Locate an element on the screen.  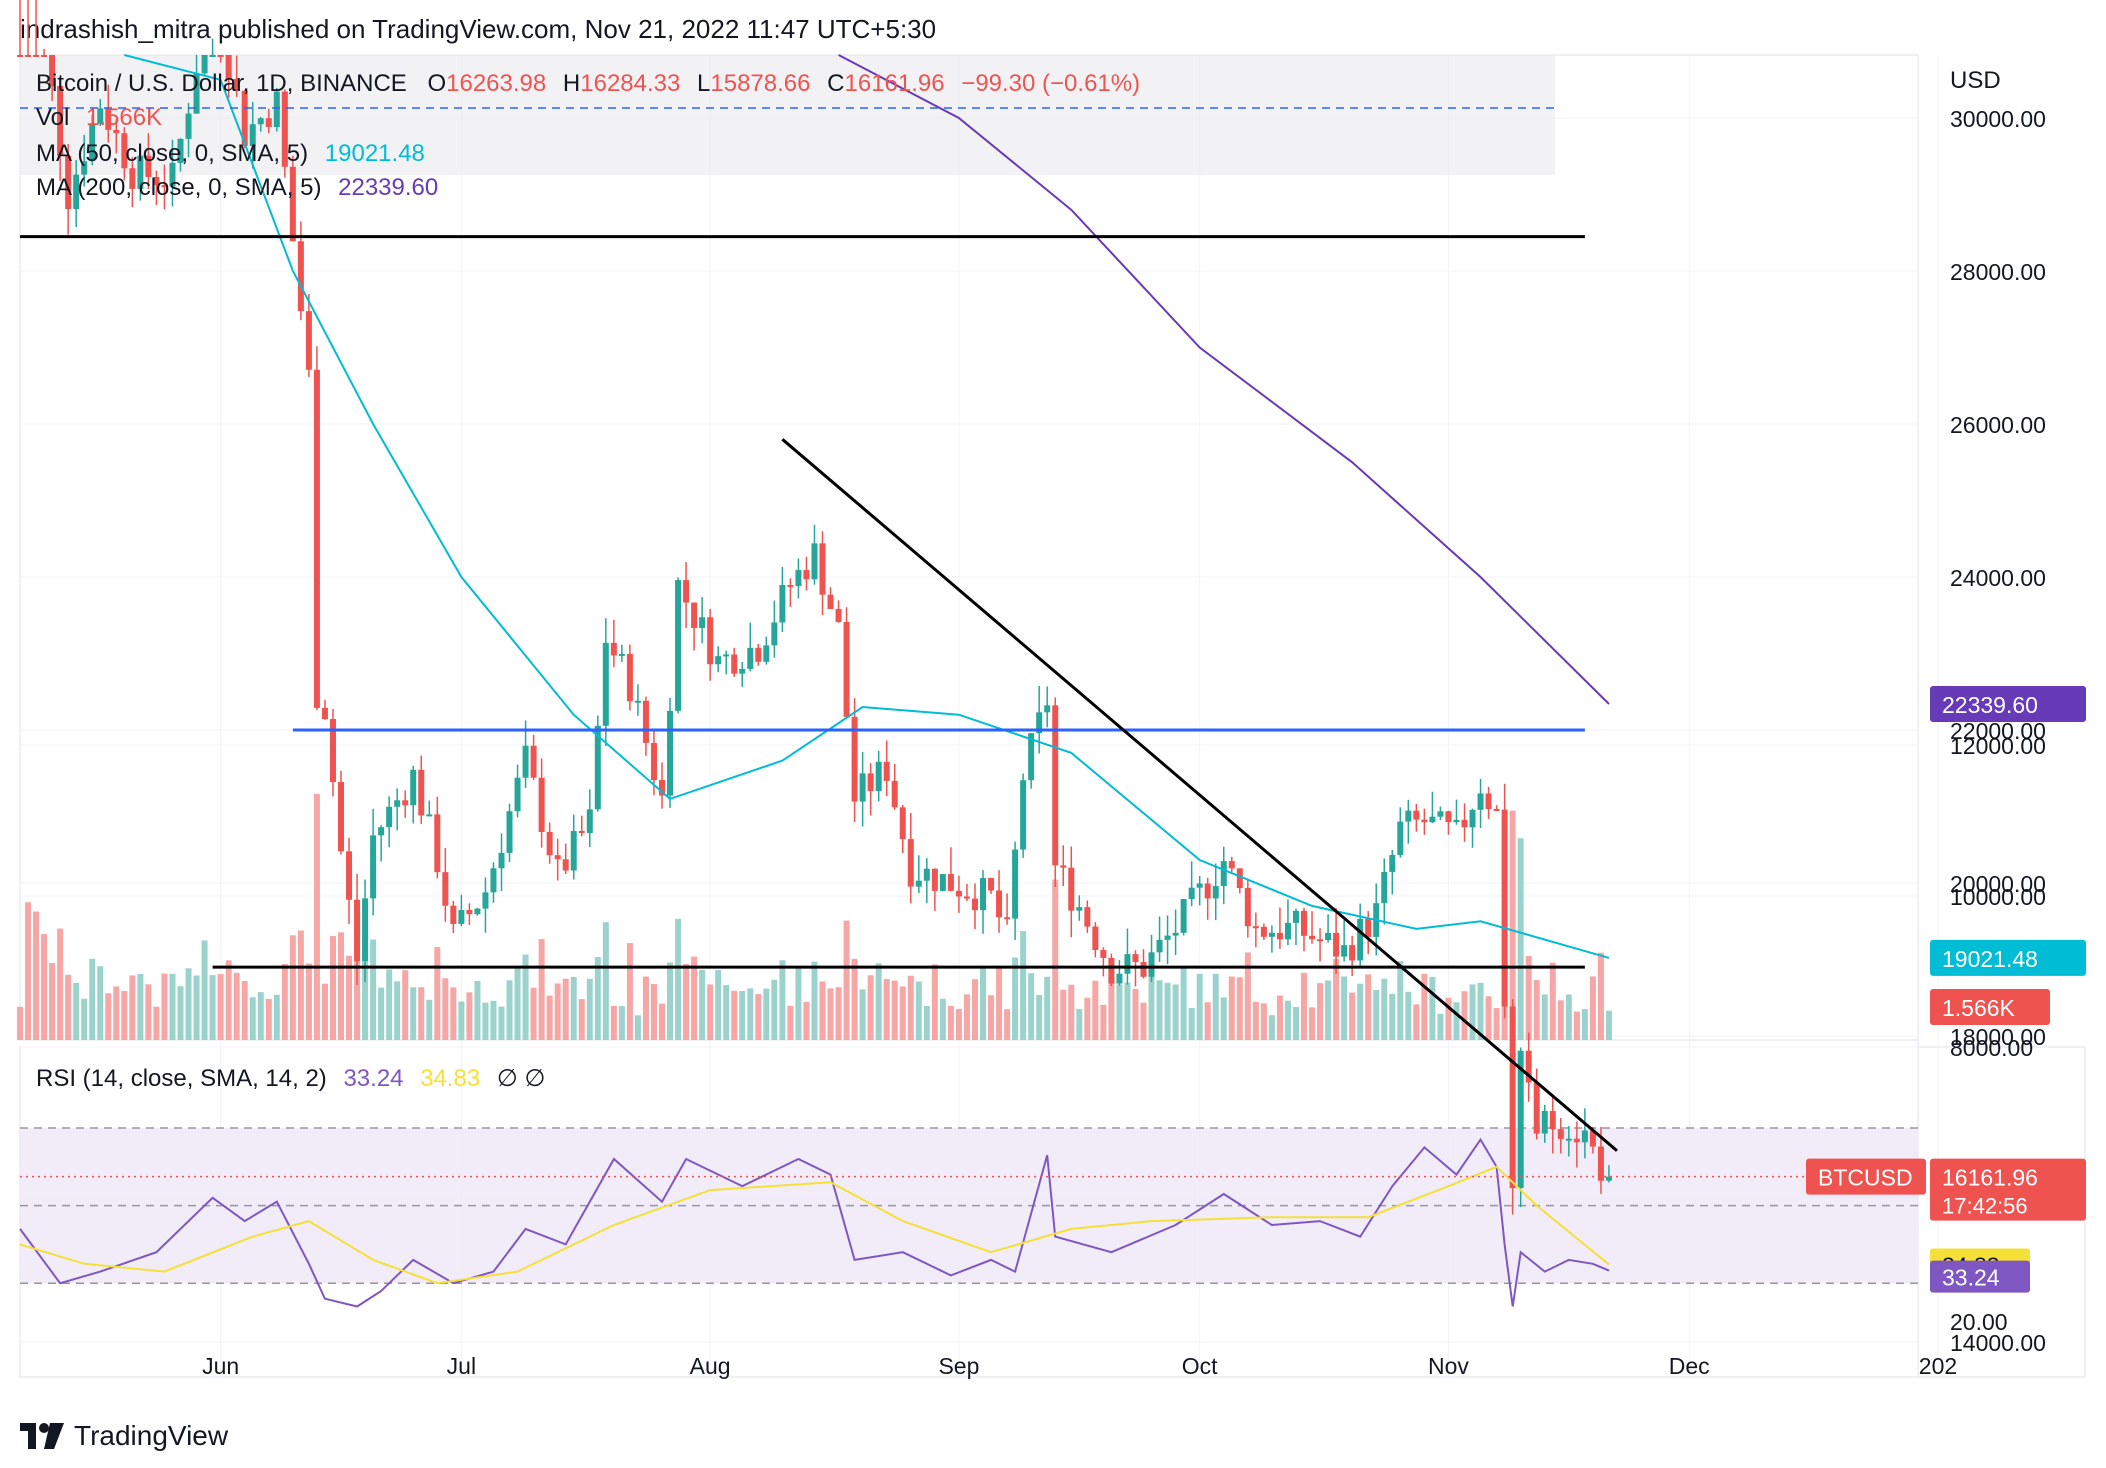
volume-tag: 1.566K is located at coordinates (1990, 1007).